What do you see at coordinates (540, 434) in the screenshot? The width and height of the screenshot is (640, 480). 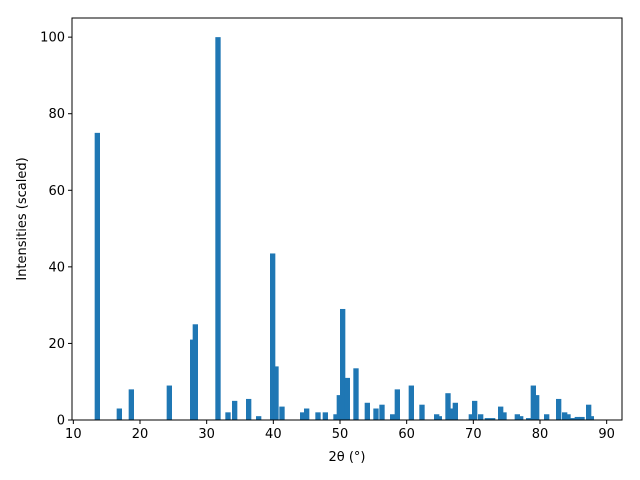 I see `x-tick-label: 80` at bounding box center [540, 434].